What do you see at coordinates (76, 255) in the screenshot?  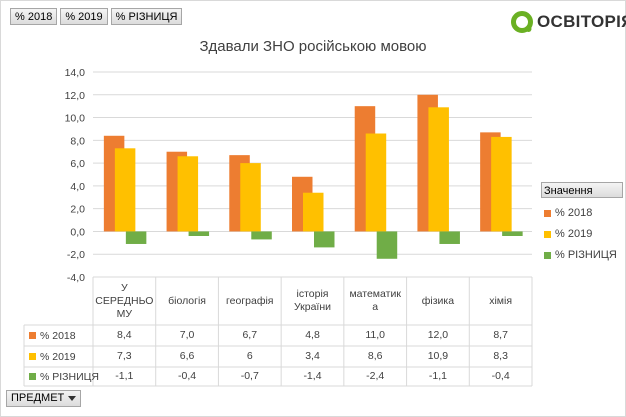 I see `y-tick-label: -2,0` at bounding box center [76, 255].